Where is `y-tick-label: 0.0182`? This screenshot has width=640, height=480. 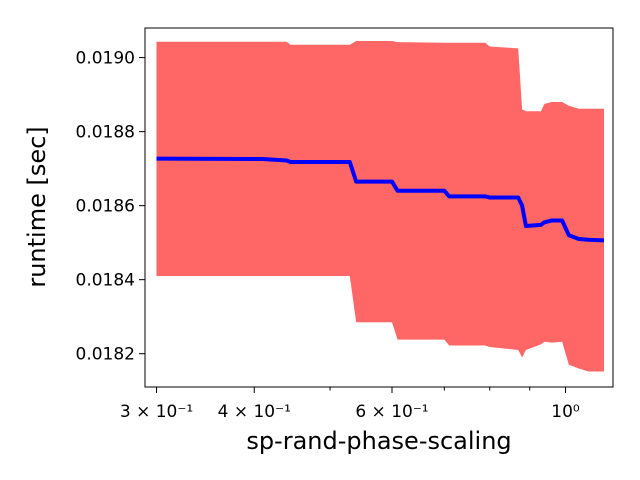
y-tick-label: 0.0182 is located at coordinates (105, 355).